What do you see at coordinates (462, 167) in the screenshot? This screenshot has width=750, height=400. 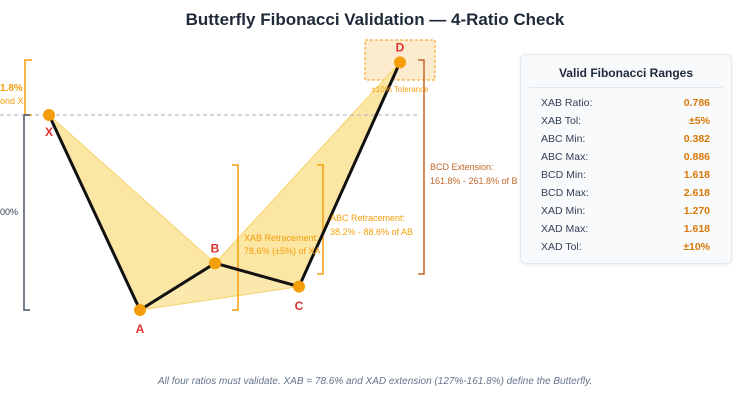 I see `bcd-extension-label: BCD Extension:` at bounding box center [462, 167].